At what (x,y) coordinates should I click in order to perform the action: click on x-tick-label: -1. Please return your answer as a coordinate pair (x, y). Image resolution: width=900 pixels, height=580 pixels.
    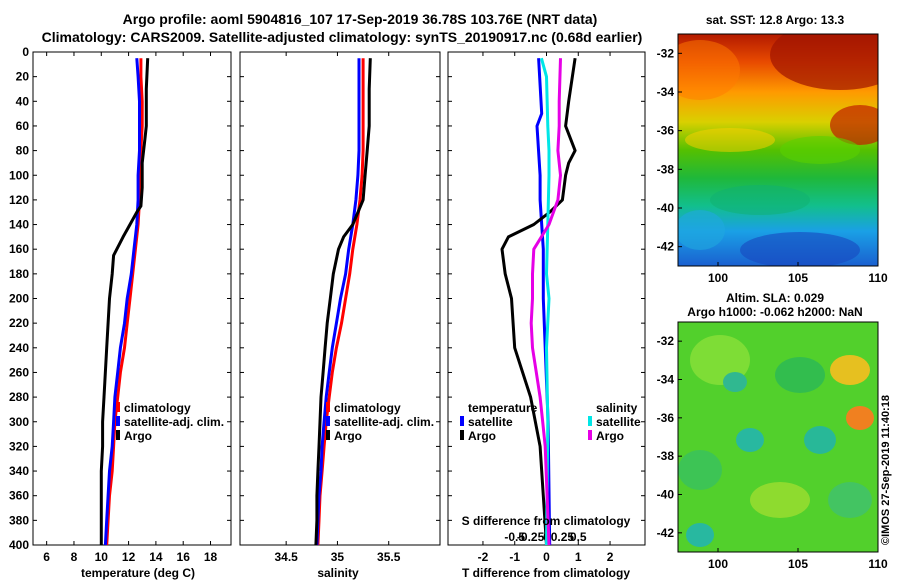
    Looking at the image, I should click on (514, 557).